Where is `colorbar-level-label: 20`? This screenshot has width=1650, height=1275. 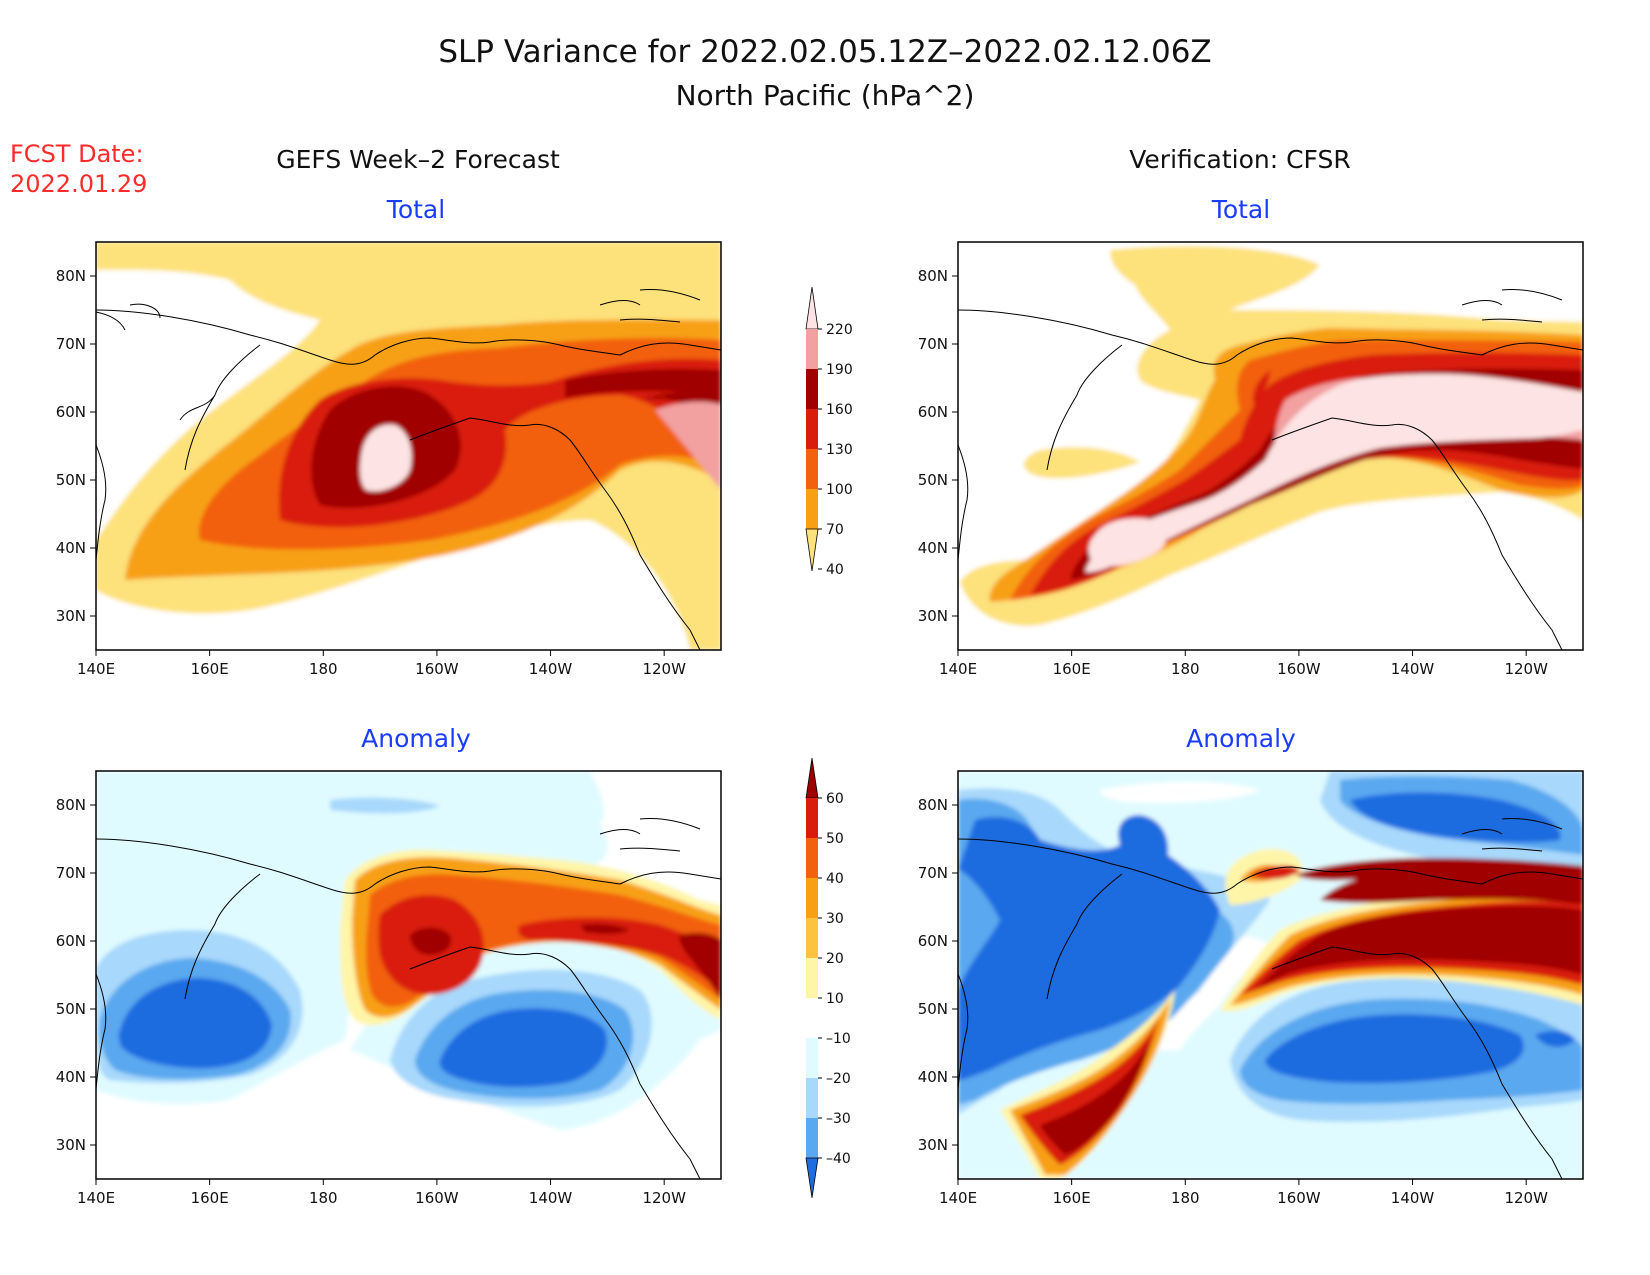
colorbar-level-label: 20 is located at coordinates (835, 959).